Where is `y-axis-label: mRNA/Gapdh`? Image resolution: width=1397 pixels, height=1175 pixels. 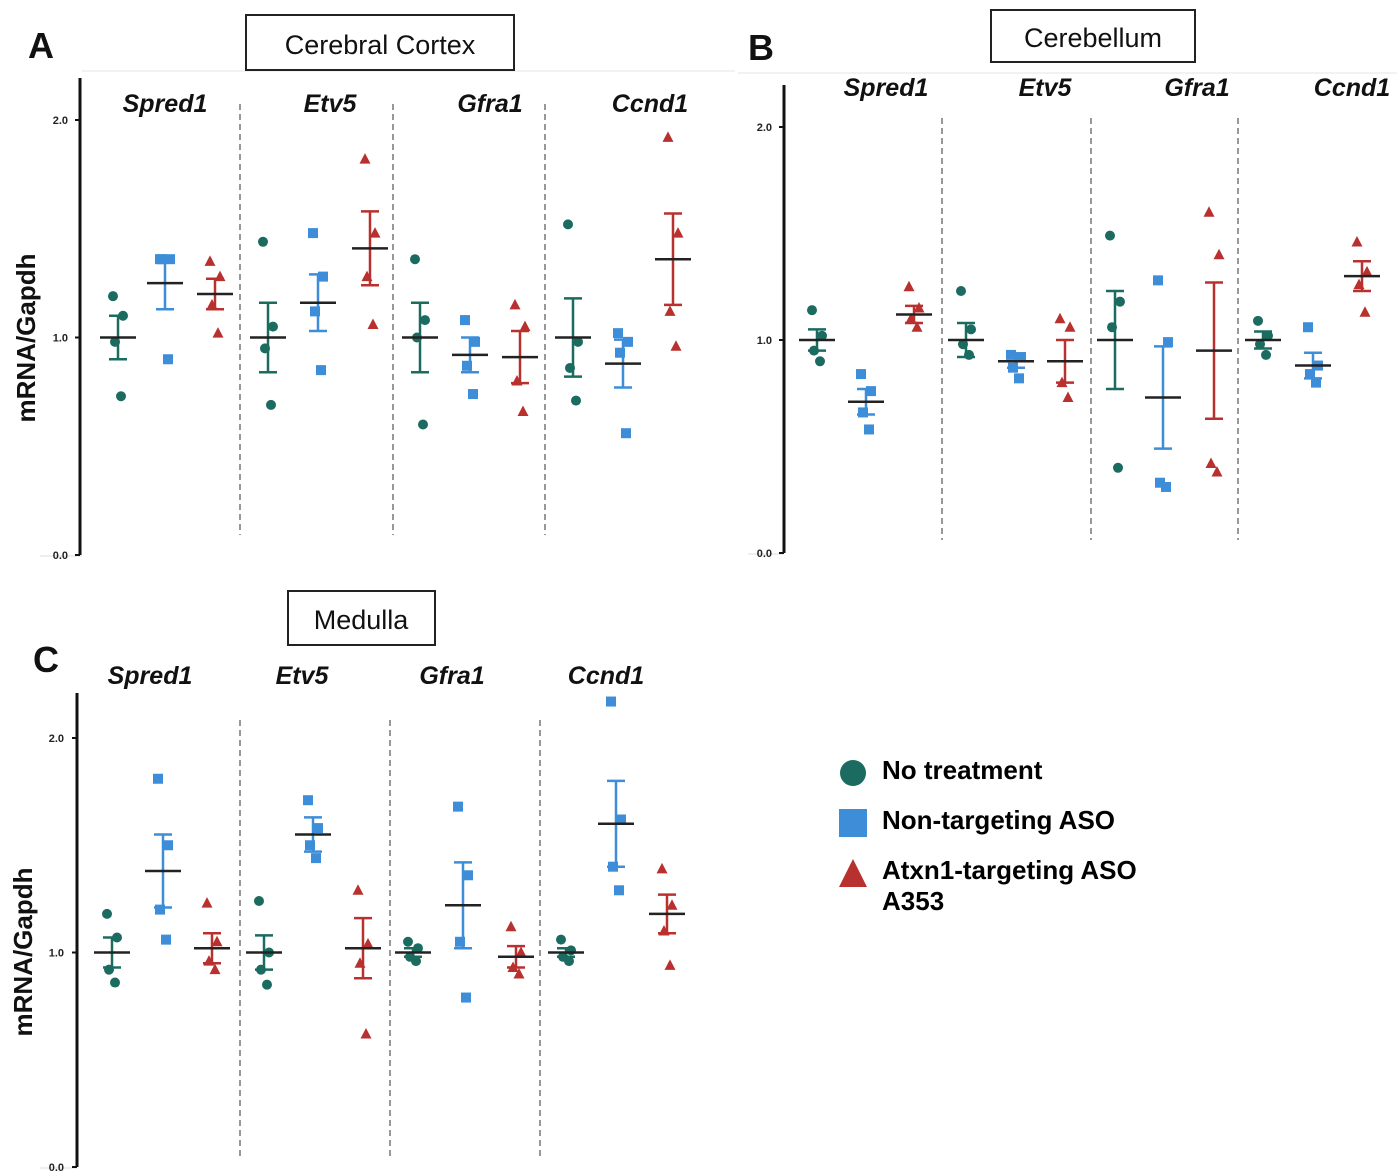 y-axis-label: mRNA/Gapdh is located at coordinates (23, 952).